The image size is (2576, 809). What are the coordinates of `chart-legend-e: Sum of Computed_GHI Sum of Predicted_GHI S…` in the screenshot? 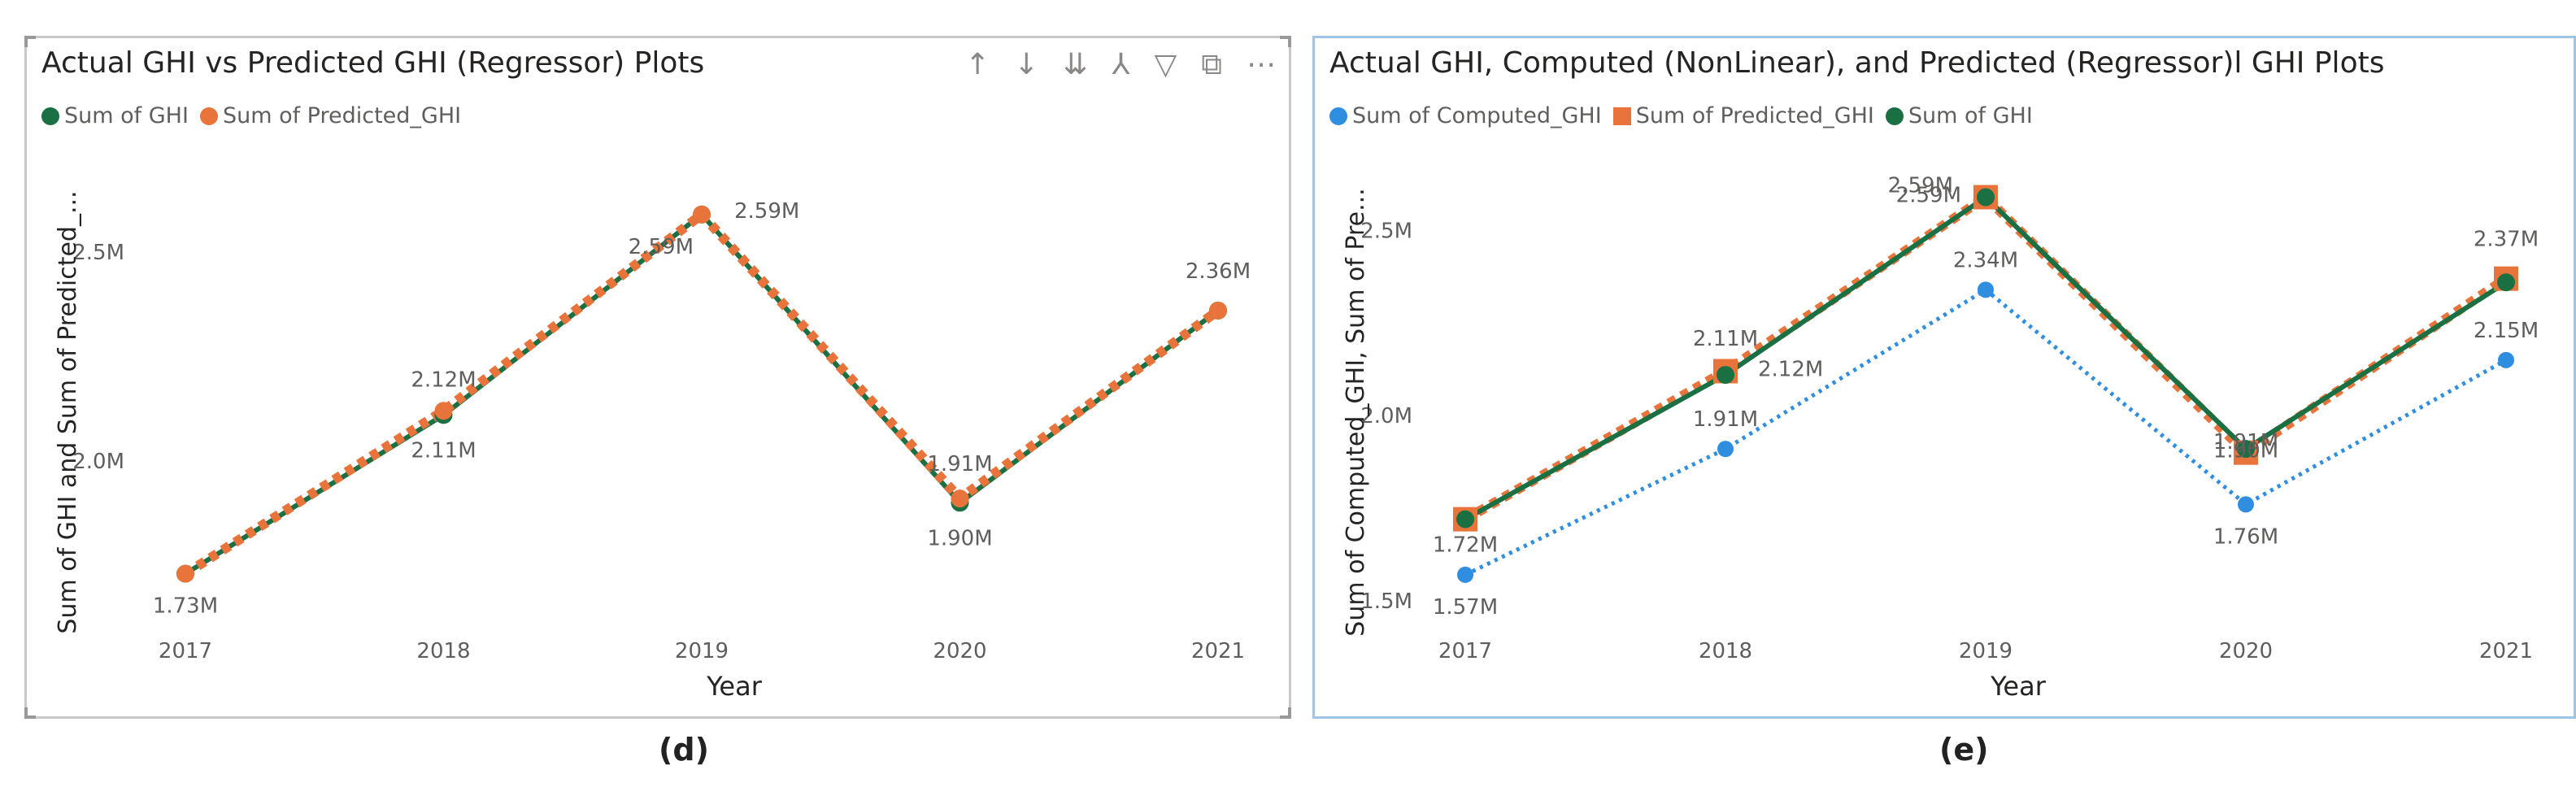 It's located at (1681, 115).